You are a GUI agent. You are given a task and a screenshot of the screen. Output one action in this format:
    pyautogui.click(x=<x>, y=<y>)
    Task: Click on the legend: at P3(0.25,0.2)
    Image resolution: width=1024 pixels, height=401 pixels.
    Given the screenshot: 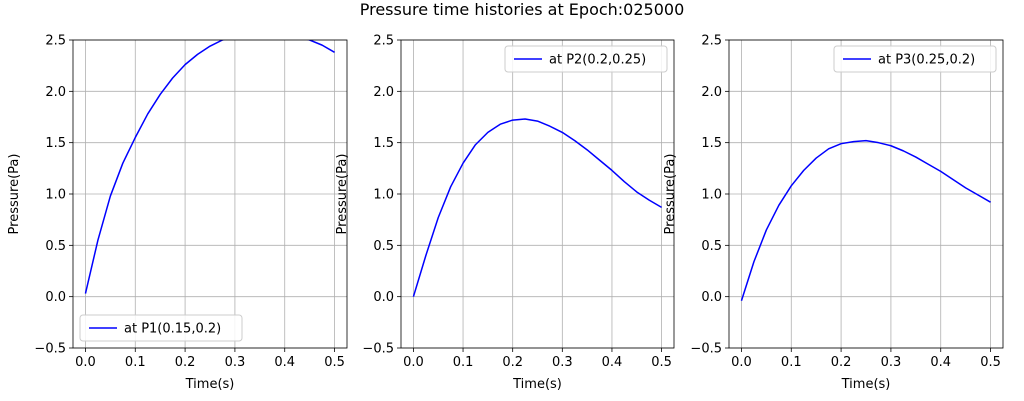 What is the action you would take?
    pyautogui.click(x=915, y=59)
    